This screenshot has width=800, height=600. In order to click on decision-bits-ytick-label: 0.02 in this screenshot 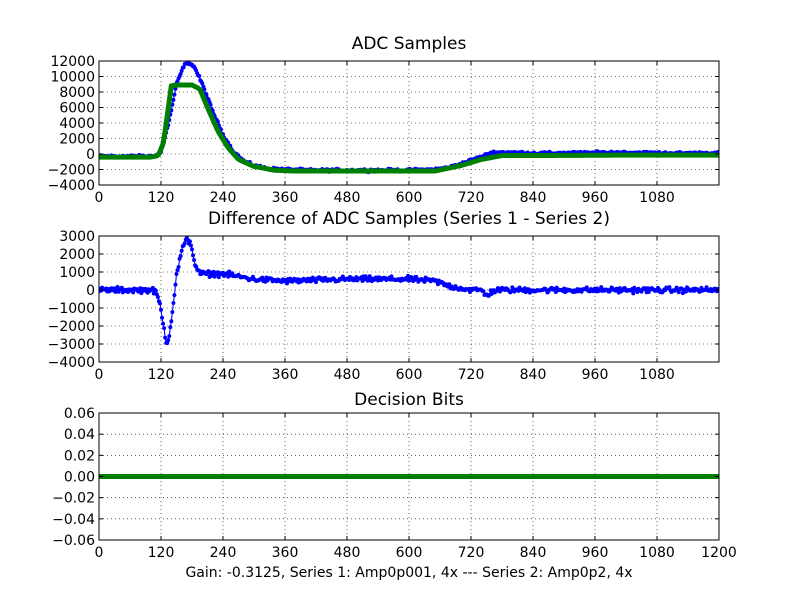, I will do `click(79, 456)`.